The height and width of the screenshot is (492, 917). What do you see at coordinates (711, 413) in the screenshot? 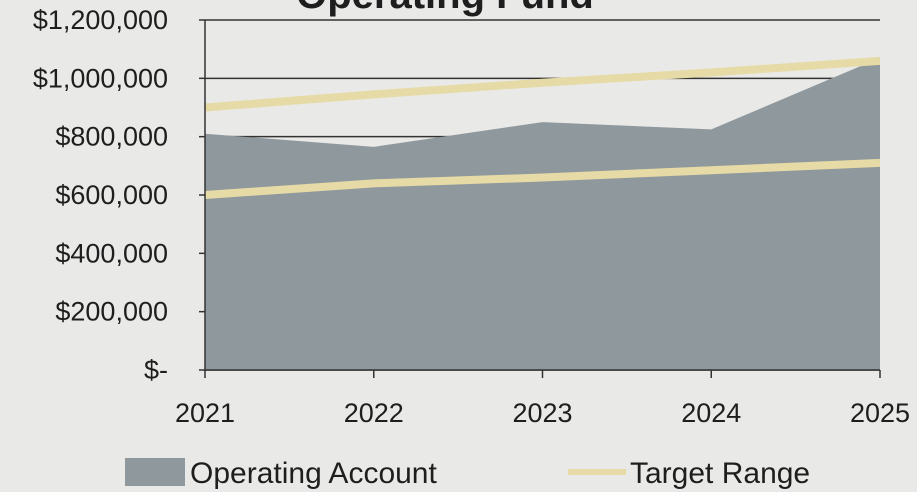
I see `x-tick-label: 2024` at bounding box center [711, 413].